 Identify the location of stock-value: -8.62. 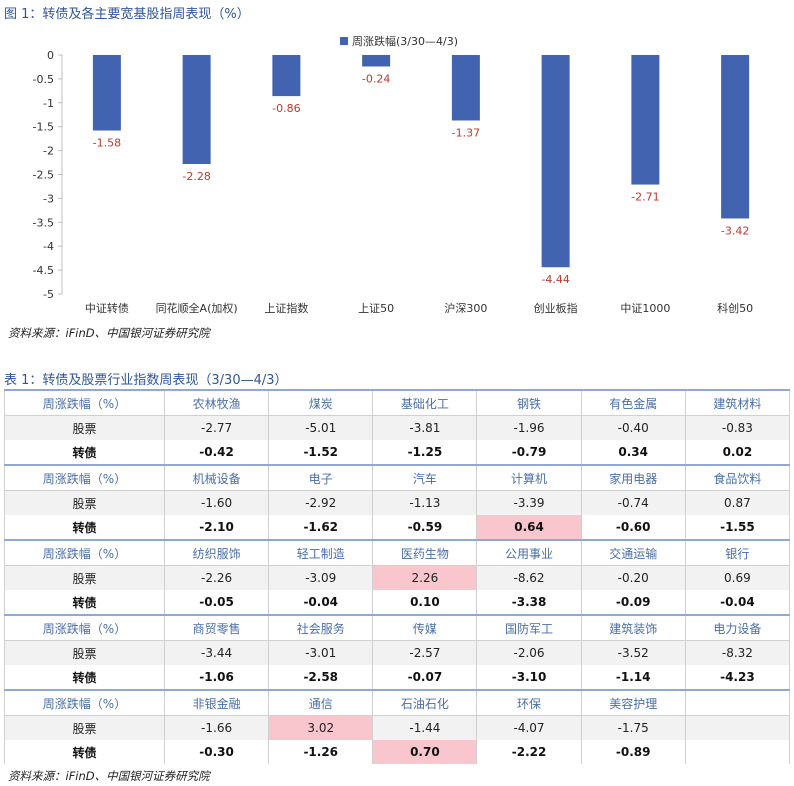
(529, 577).